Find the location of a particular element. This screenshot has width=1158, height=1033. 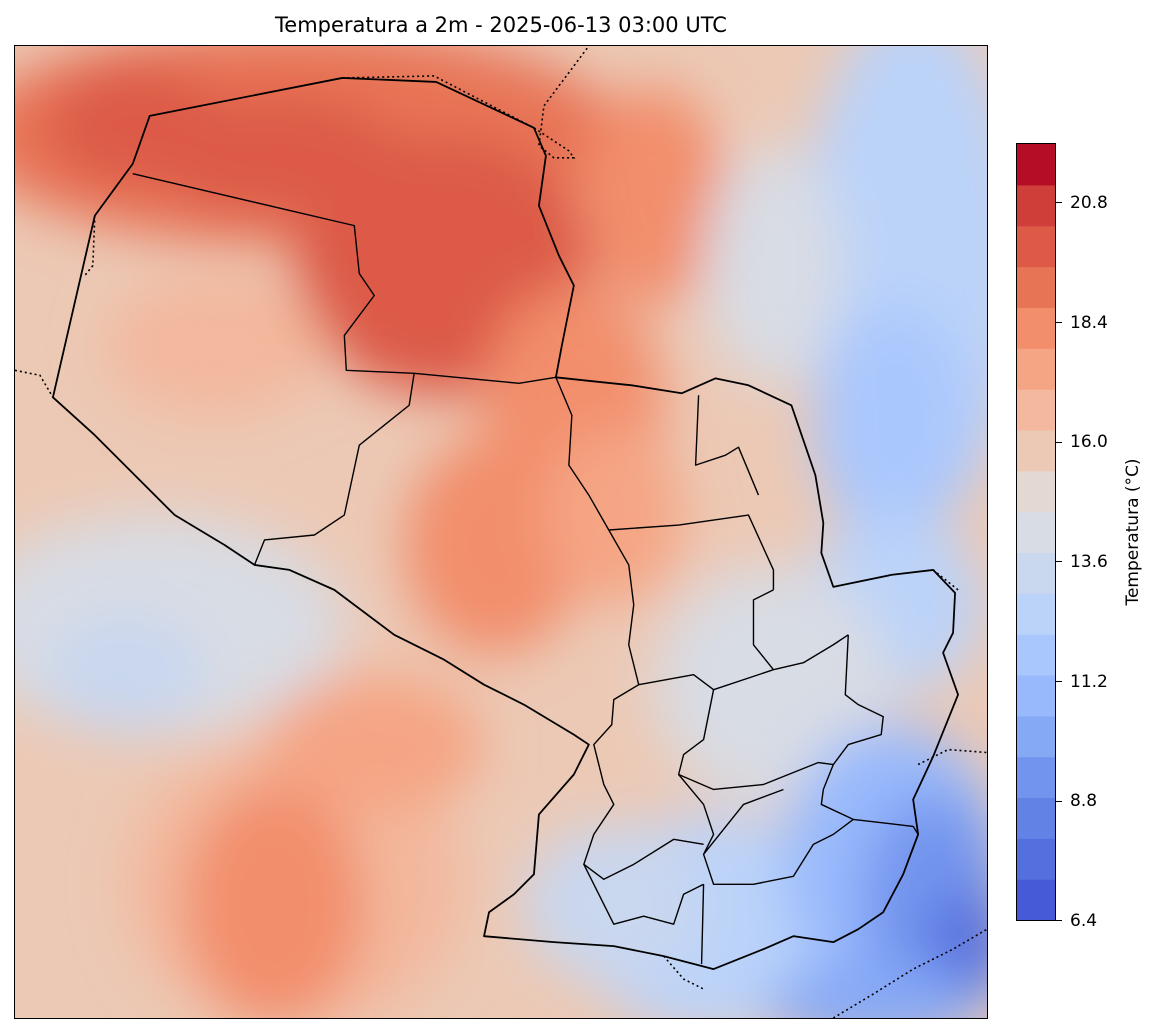

map-title: Temperatura a 2m - 2025-06-13 03:00 UTC is located at coordinates (501, 25).